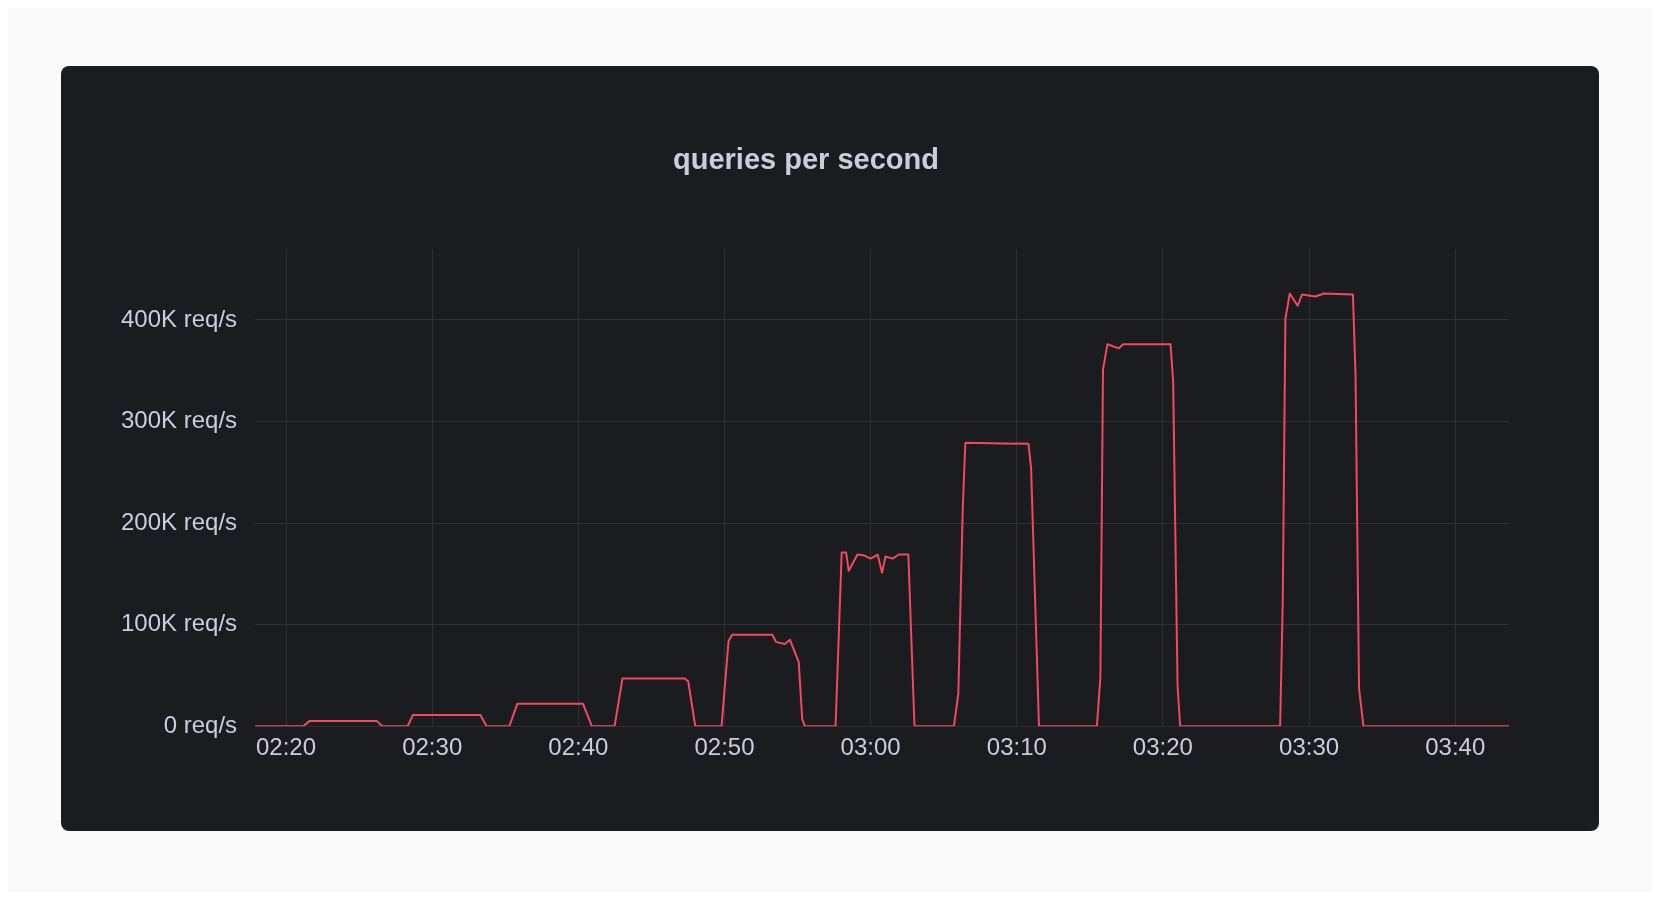  I want to click on x-tick-label: 02:40, so click(578, 747).